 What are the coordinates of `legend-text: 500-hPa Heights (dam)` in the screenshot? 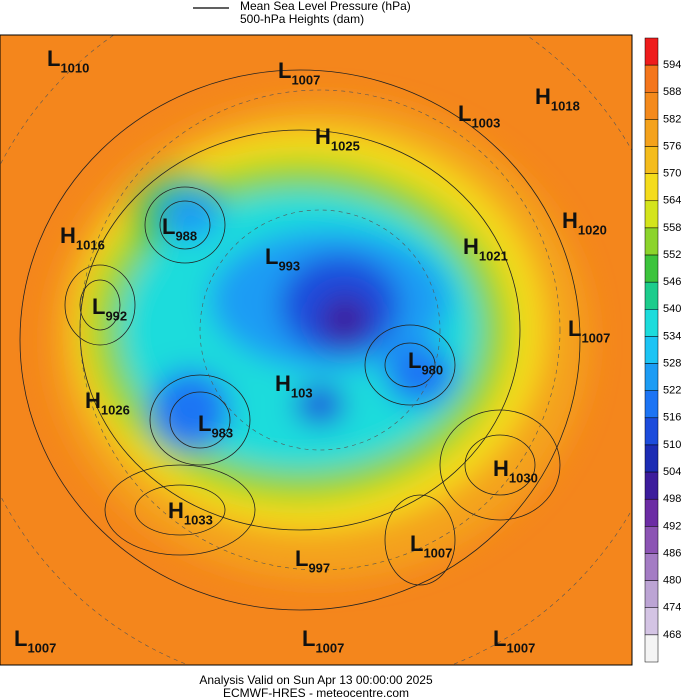 It's located at (302, 19).